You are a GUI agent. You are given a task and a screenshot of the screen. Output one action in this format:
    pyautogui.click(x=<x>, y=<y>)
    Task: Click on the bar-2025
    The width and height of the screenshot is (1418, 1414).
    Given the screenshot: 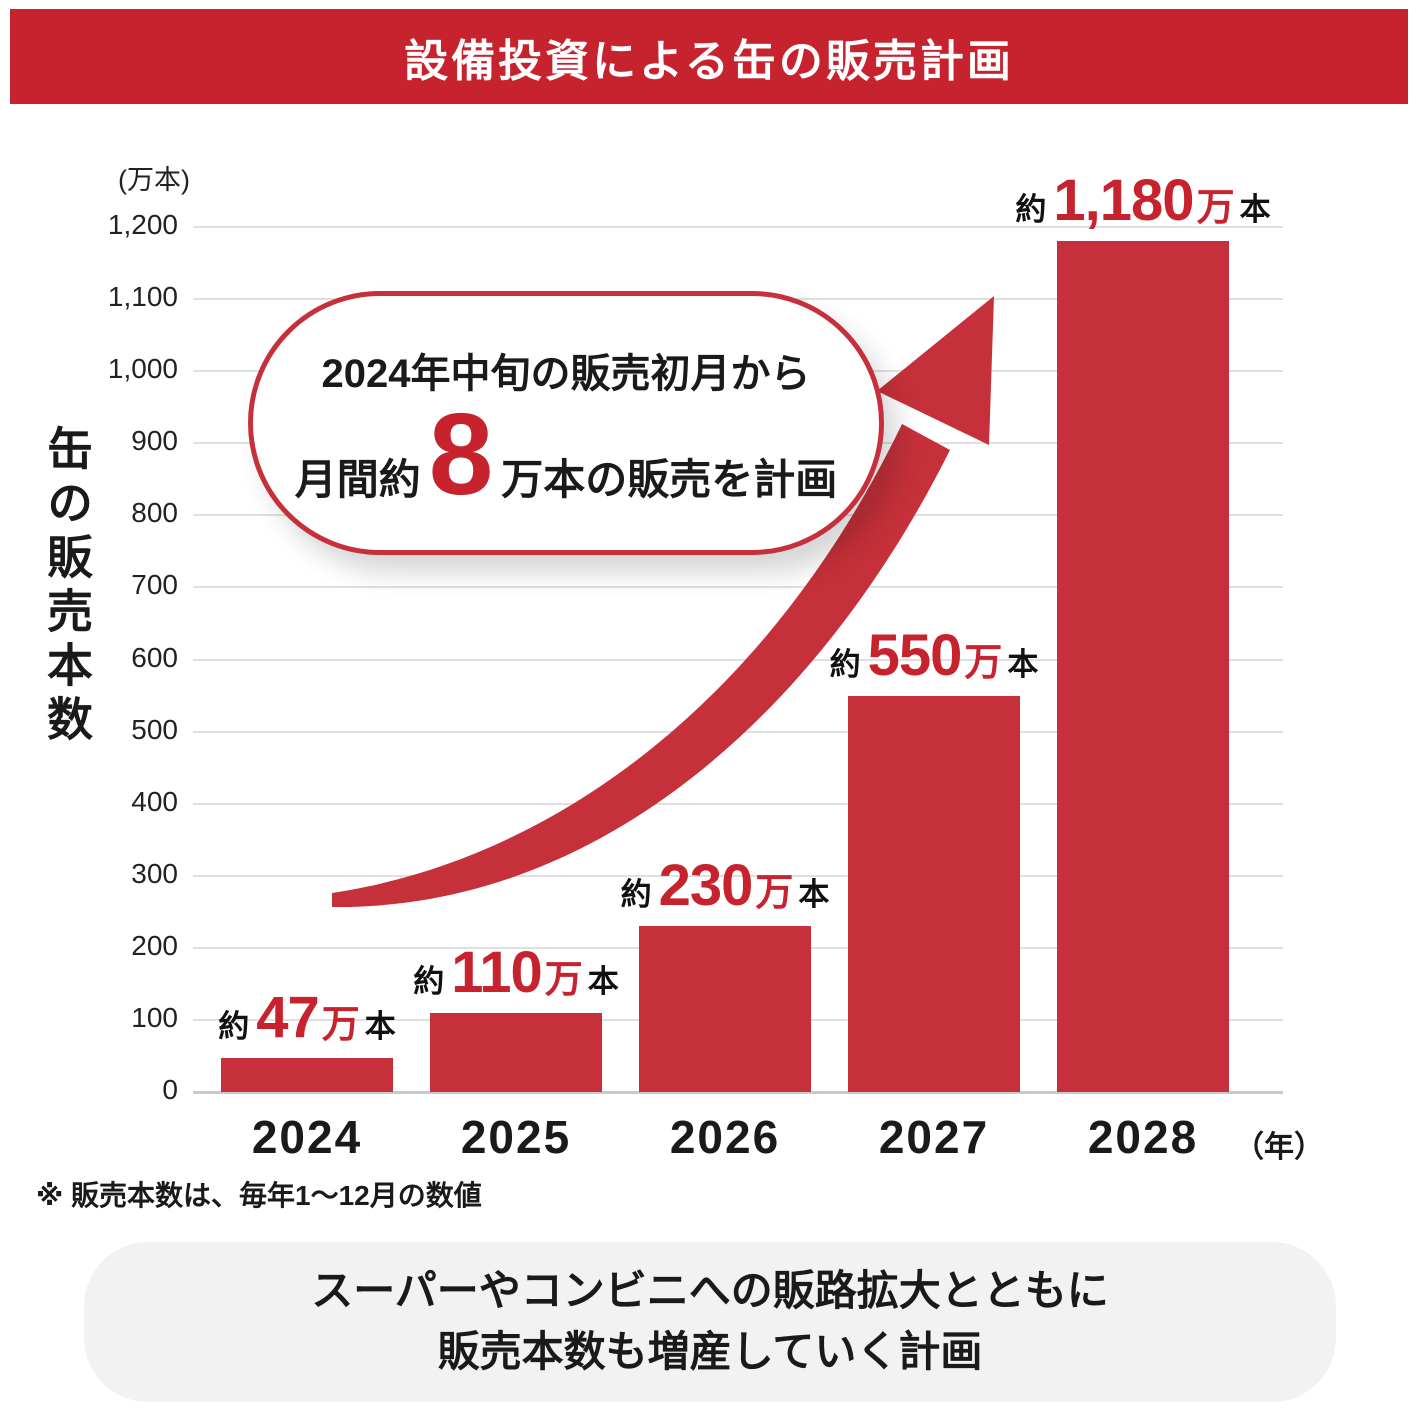 What is the action you would take?
    pyautogui.click(x=516, y=1052)
    